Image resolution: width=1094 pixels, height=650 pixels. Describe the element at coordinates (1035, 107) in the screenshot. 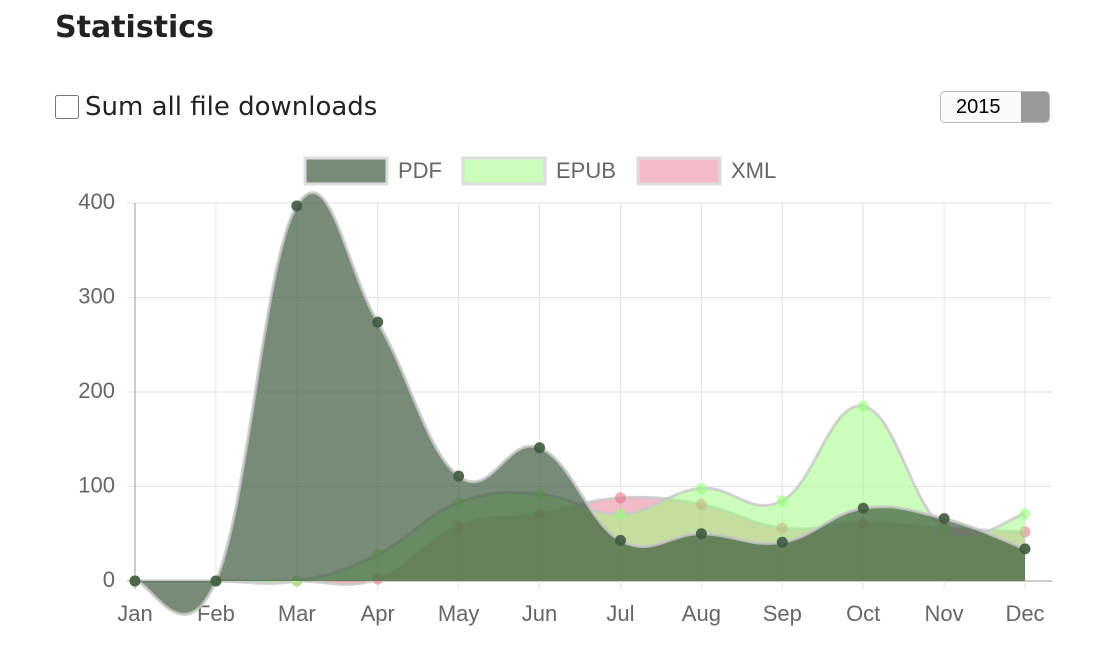

I see `select-arrow` at that location.